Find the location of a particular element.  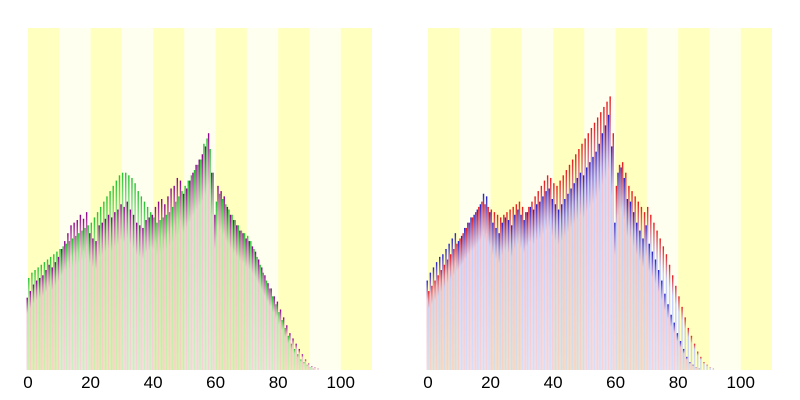

x-tick-label: 20 is located at coordinates (90, 382).